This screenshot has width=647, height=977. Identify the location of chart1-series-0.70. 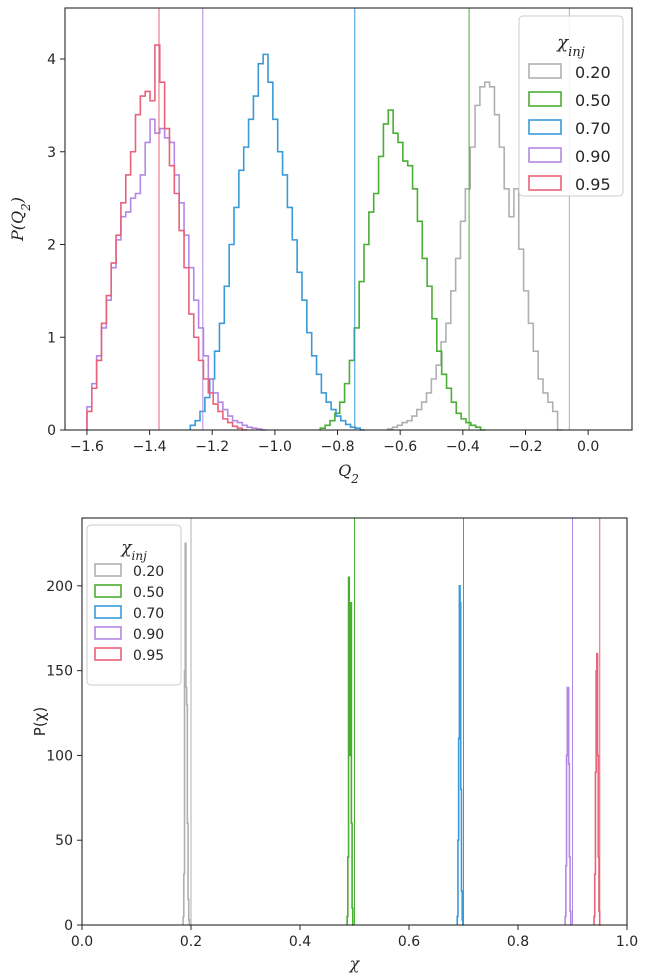
(277, 219).